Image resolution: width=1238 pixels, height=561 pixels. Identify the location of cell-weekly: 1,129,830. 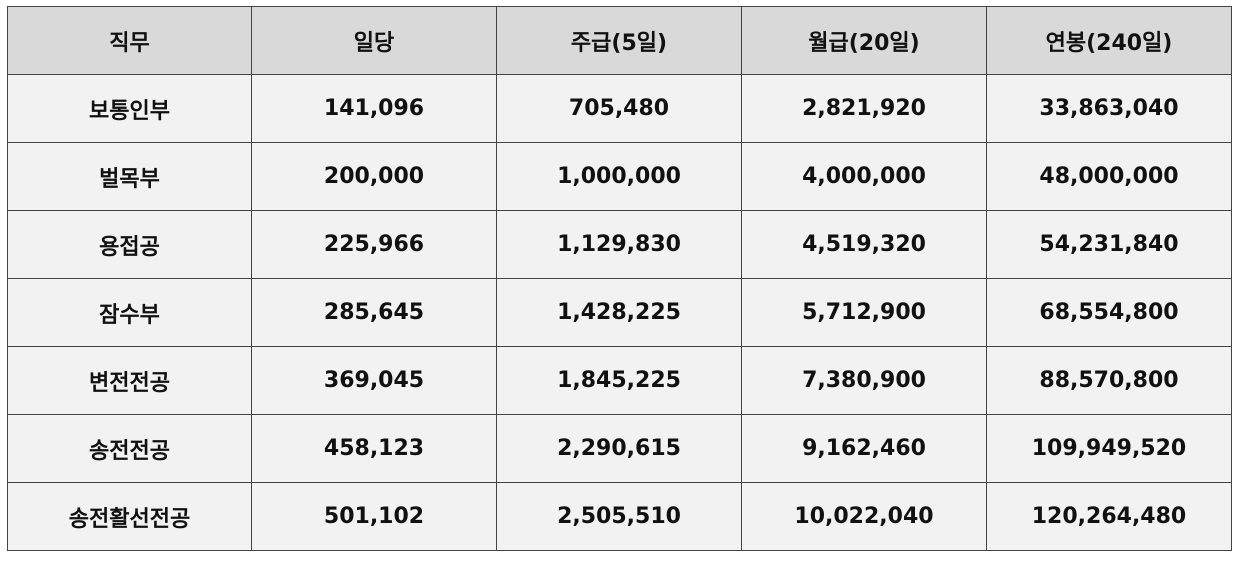
(619, 244).